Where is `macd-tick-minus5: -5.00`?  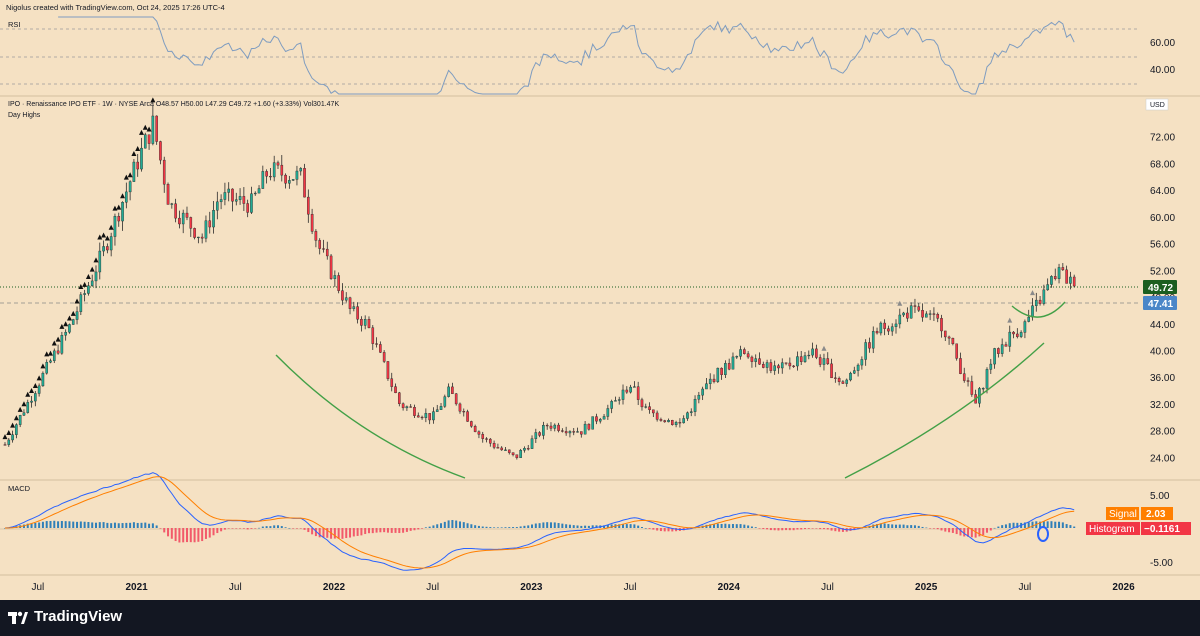
macd-tick-minus5: -5.00 is located at coordinates (1161, 563).